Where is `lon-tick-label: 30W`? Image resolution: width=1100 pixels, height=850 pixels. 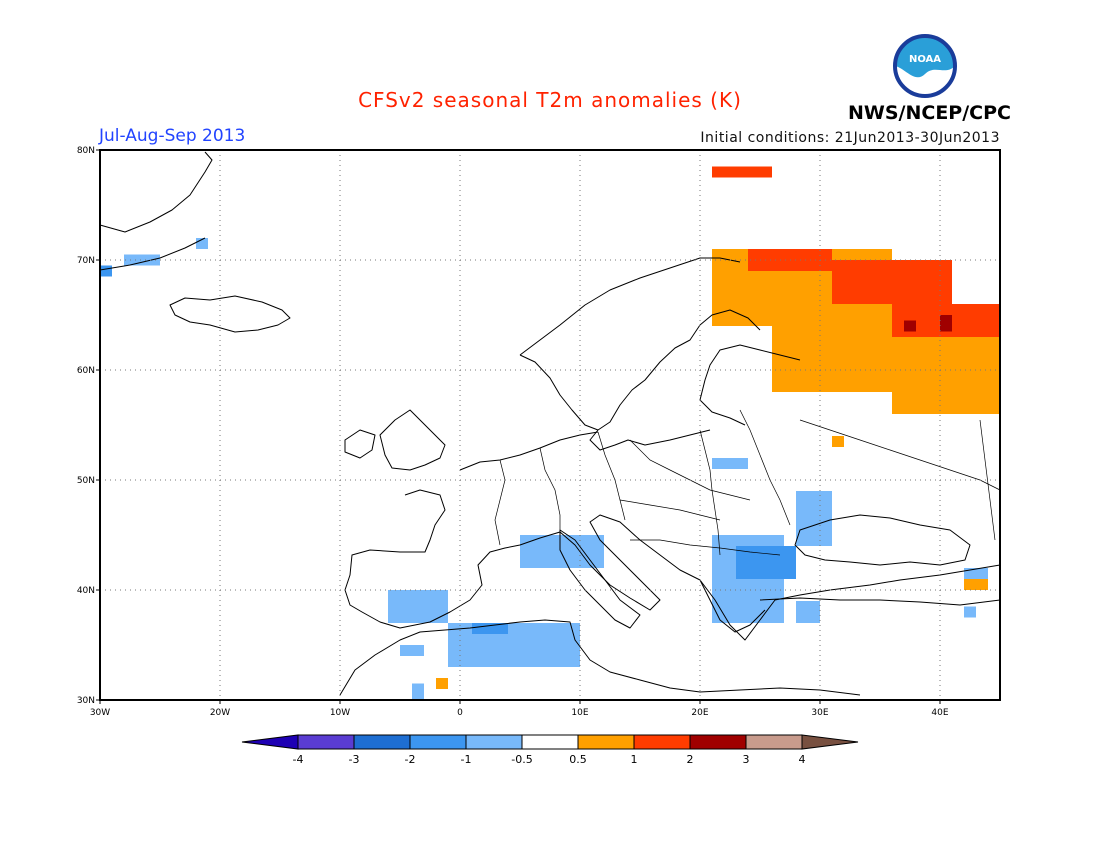 lon-tick-label: 30W is located at coordinates (100, 713).